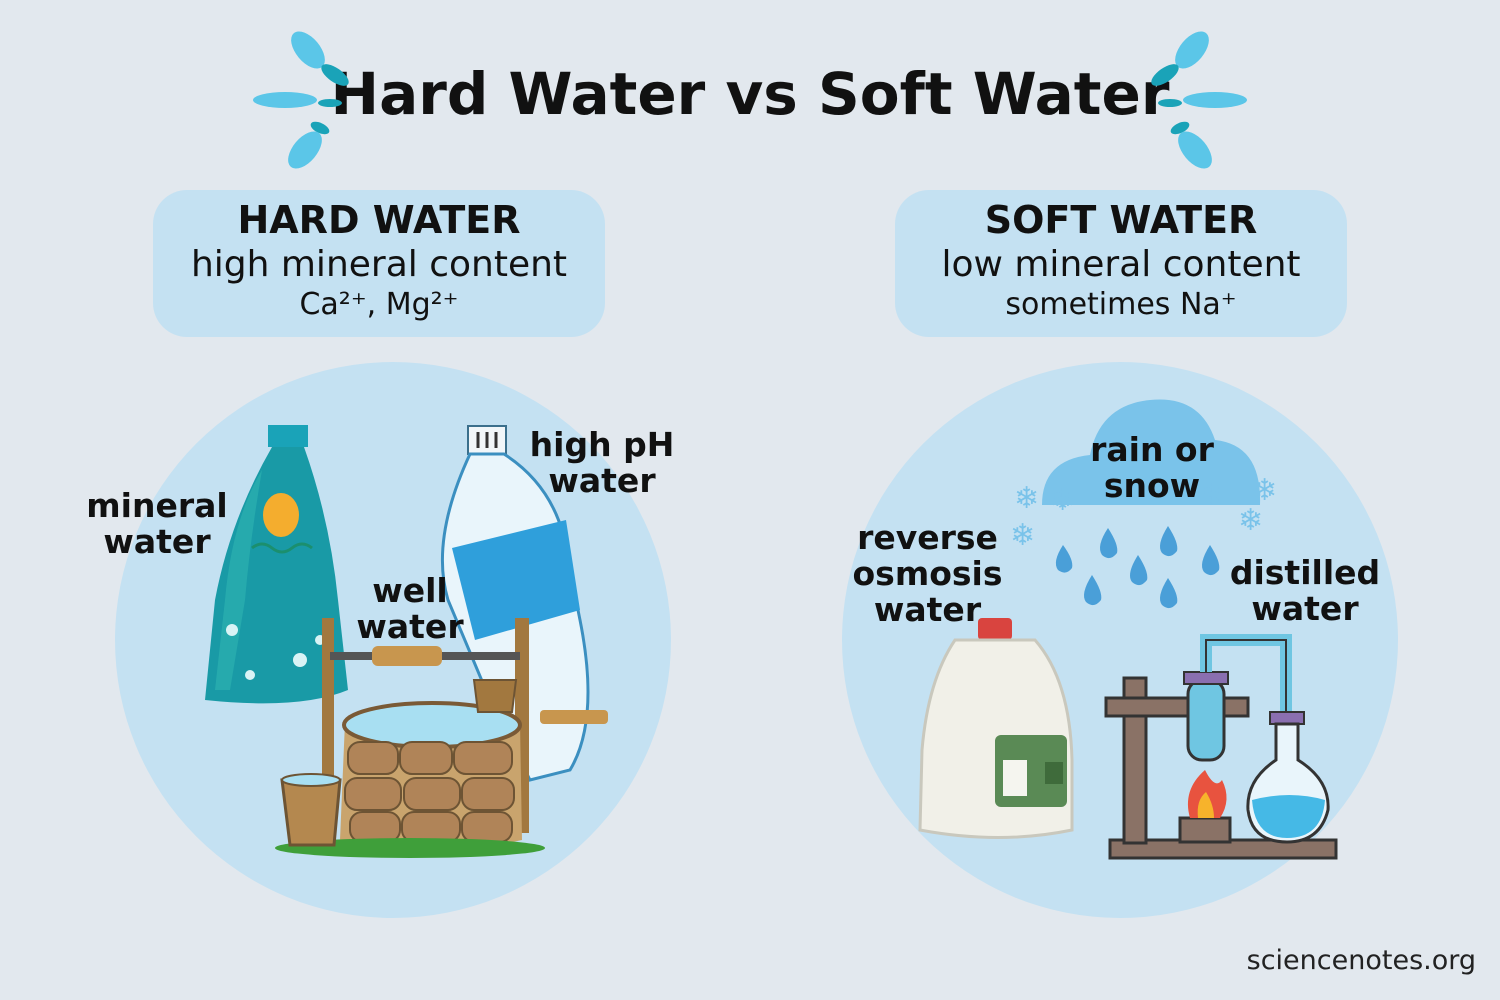 The width and height of the screenshot is (1500, 1000). What do you see at coordinates (515, 603) in the screenshot?
I see `ph-water-bottle-icon` at bounding box center [515, 603].